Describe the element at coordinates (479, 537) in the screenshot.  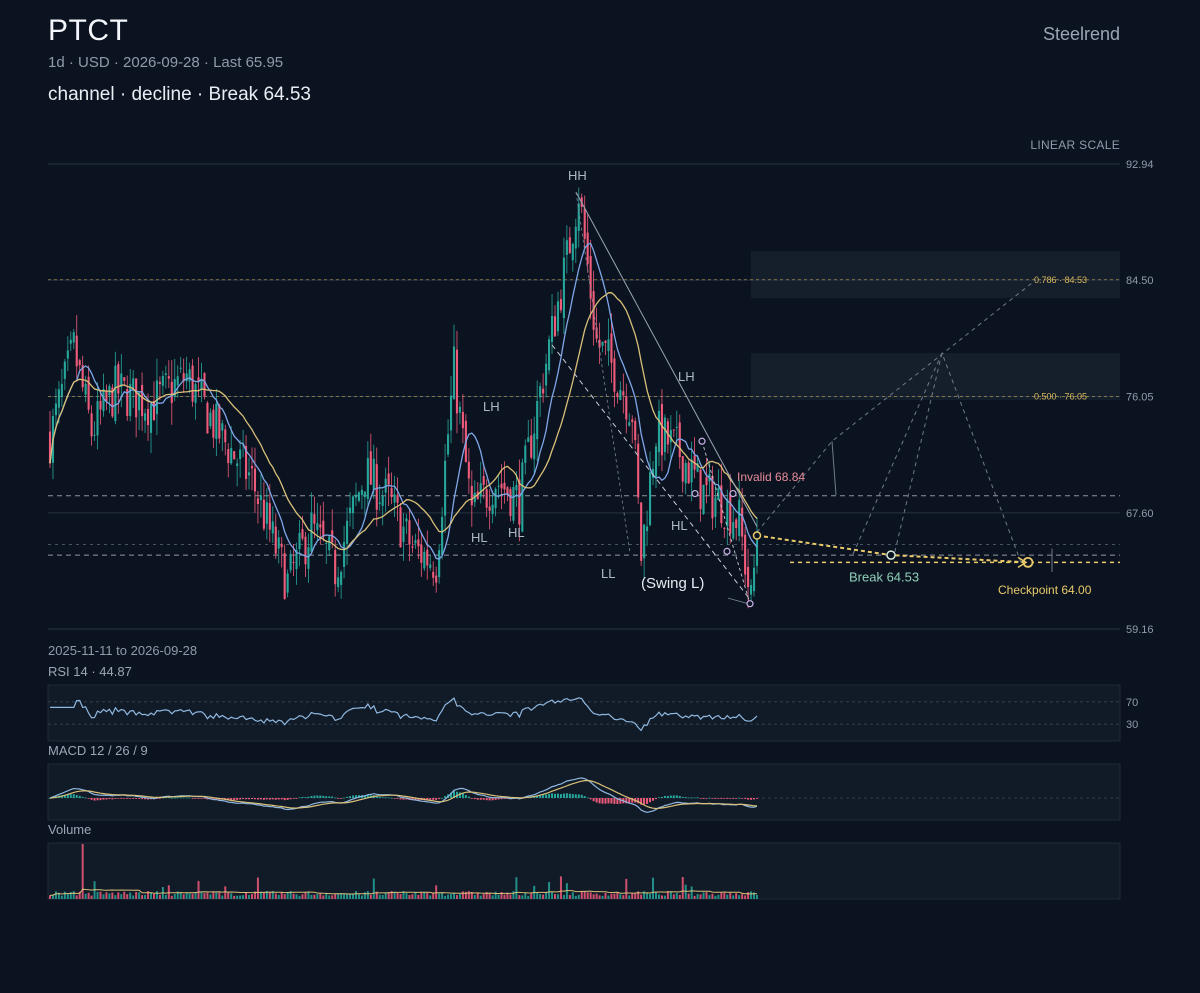
I see `swing-label: HL` at that location.